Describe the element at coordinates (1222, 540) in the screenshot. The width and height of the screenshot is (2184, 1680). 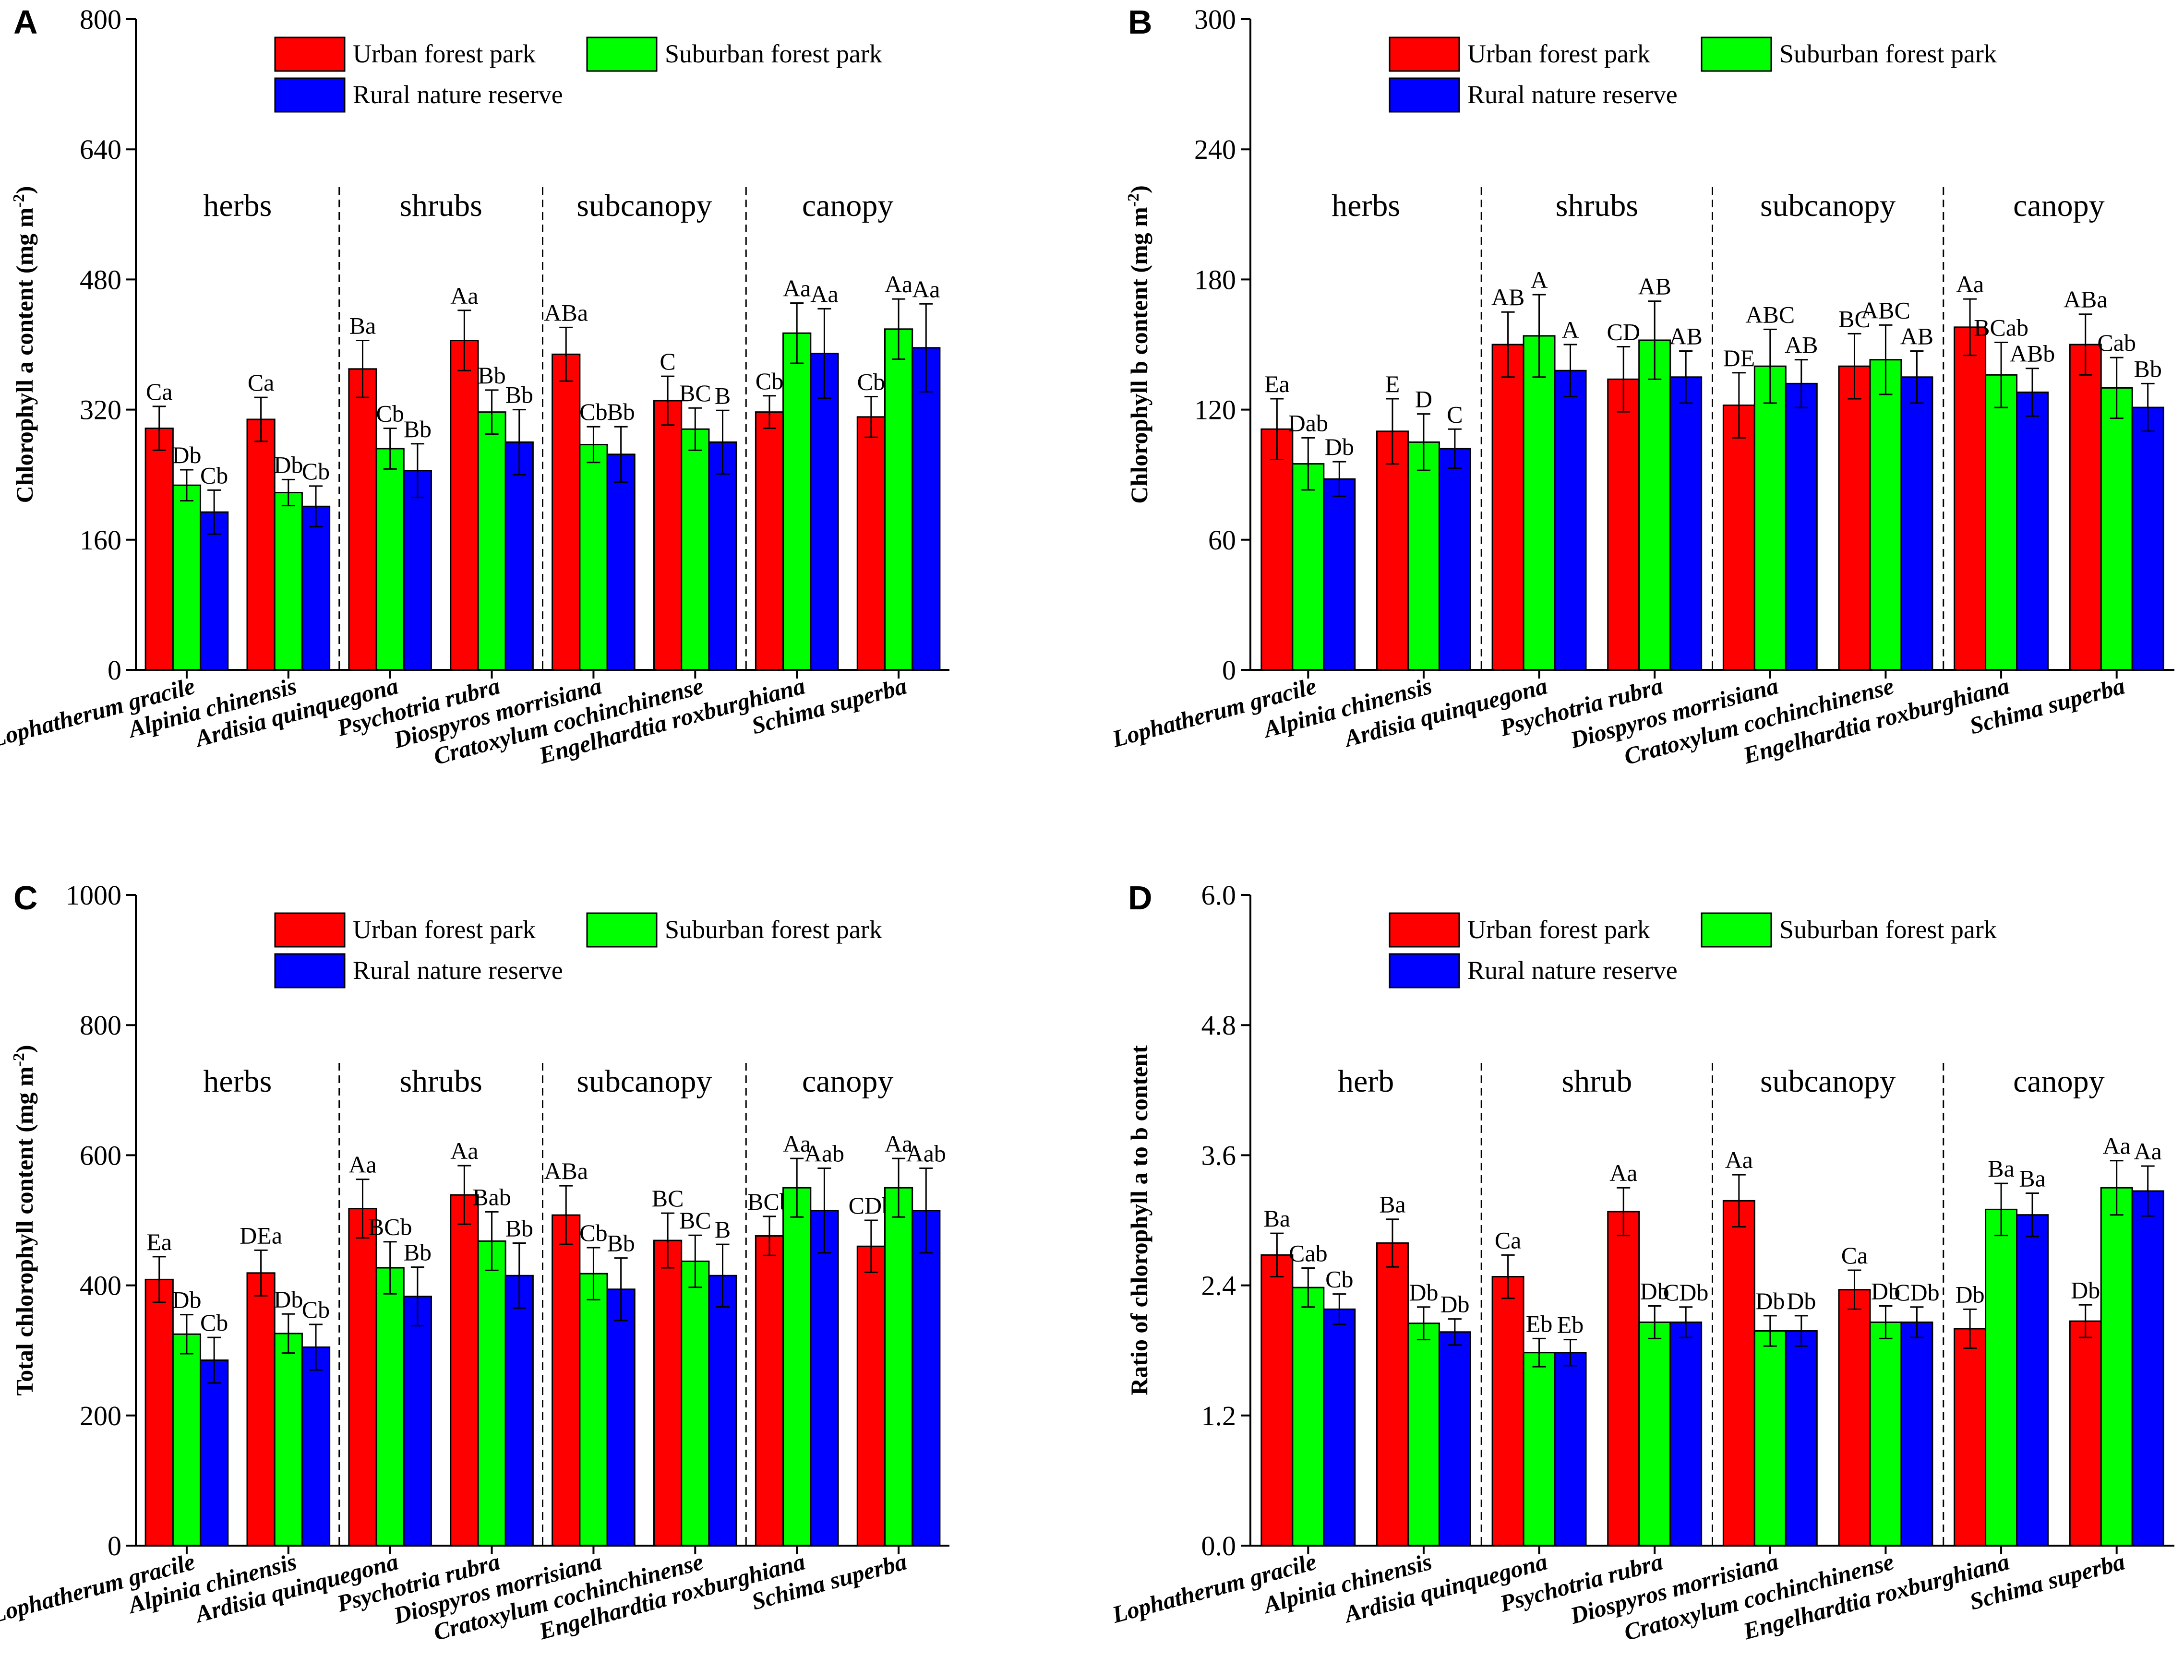
I see `y-tick-label: 60` at that location.